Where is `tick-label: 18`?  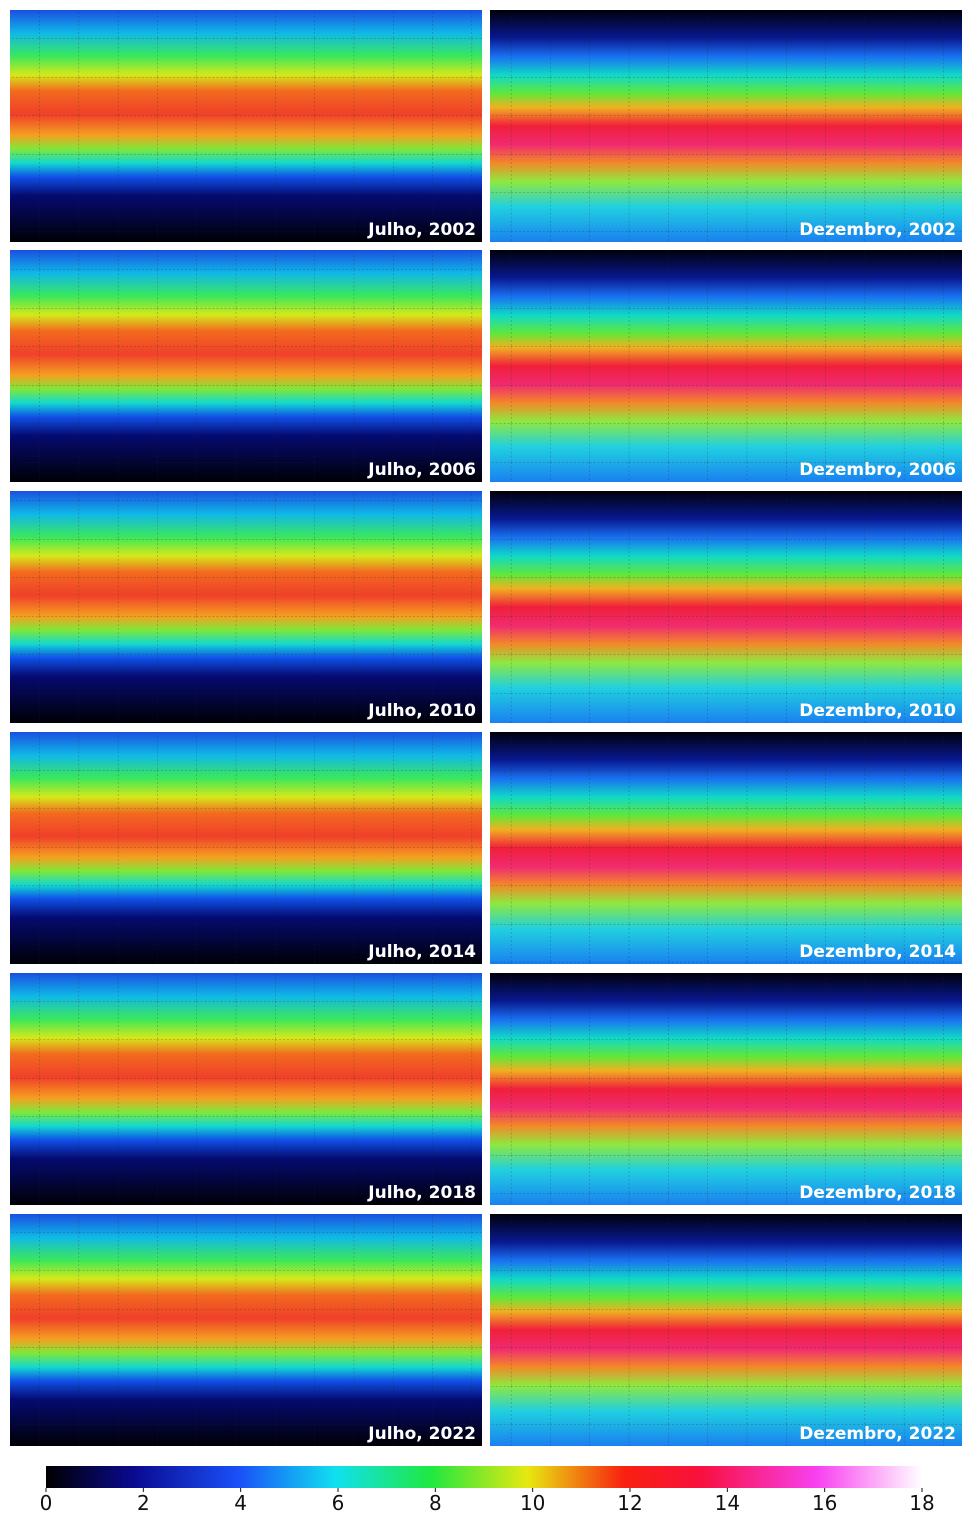 tick-label: 18 is located at coordinates (921, 1503).